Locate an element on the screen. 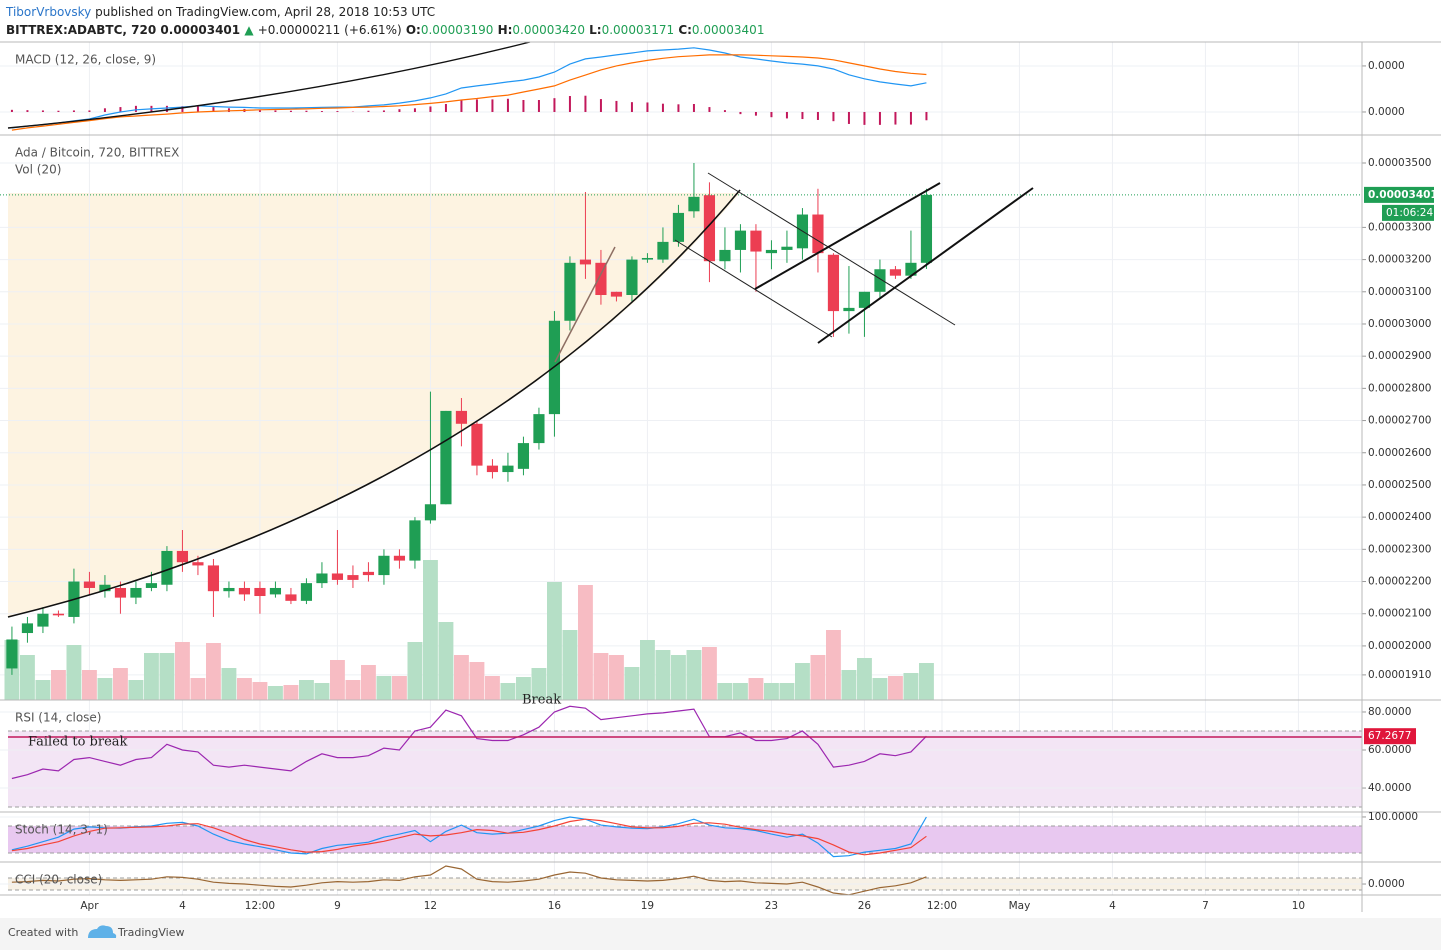 The image size is (1441, 950). y-tick-label: 0.00002200 is located at coordinates (1399, 582).